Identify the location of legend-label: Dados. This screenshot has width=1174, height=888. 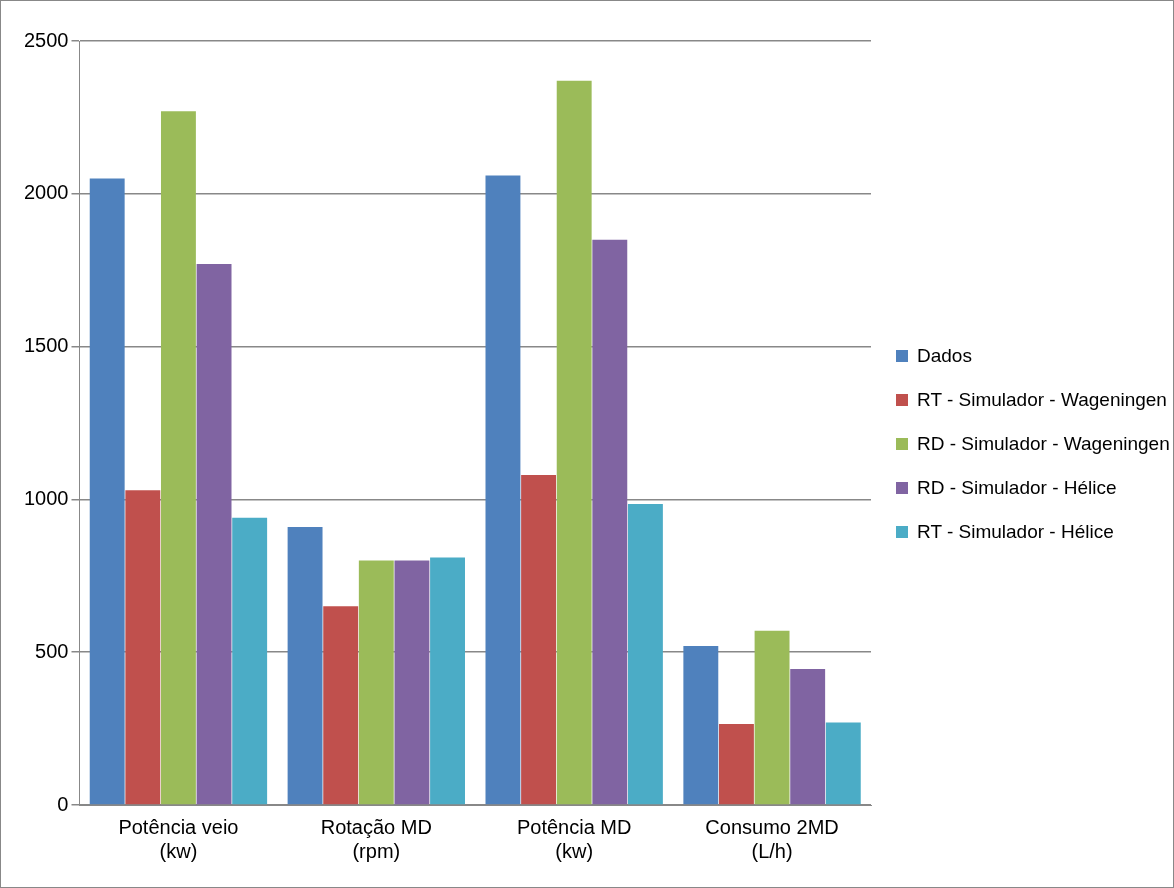
(944, 356).